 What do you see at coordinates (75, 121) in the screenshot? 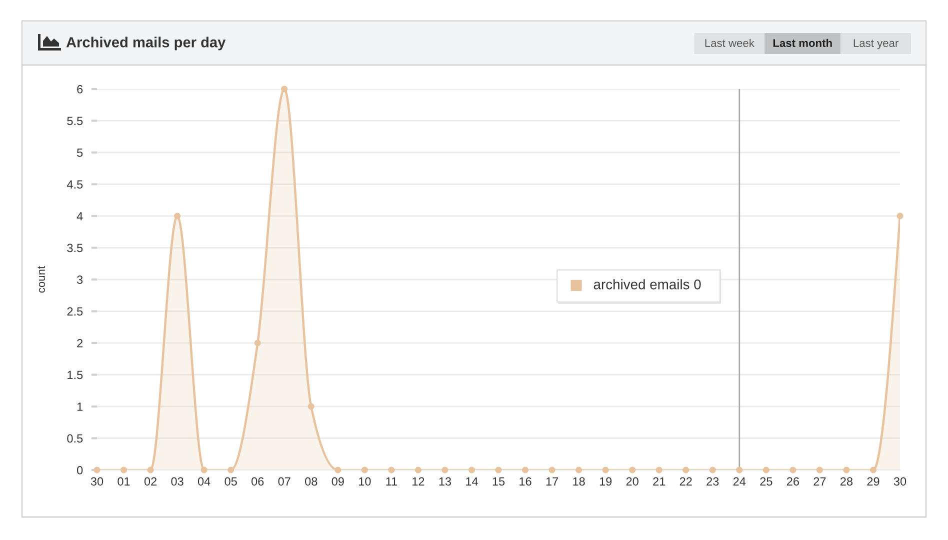
I see `y-tick-label: 5.5` at bounding box center [75, 121].